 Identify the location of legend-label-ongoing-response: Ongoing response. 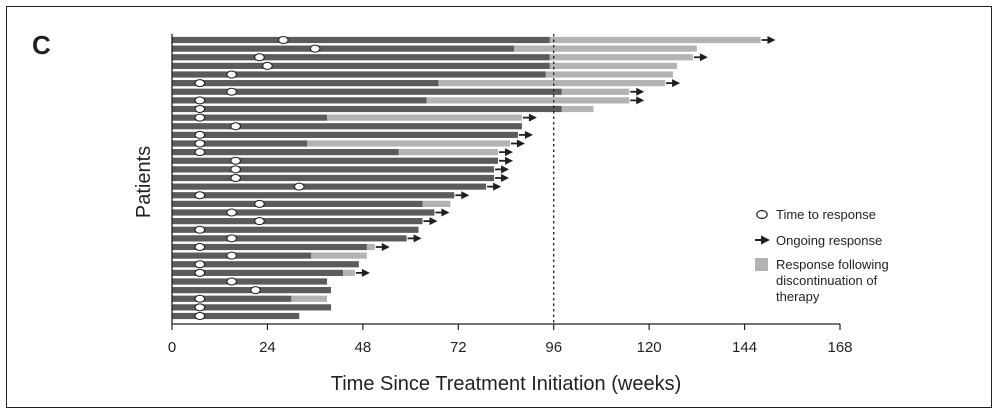
(829, 240).